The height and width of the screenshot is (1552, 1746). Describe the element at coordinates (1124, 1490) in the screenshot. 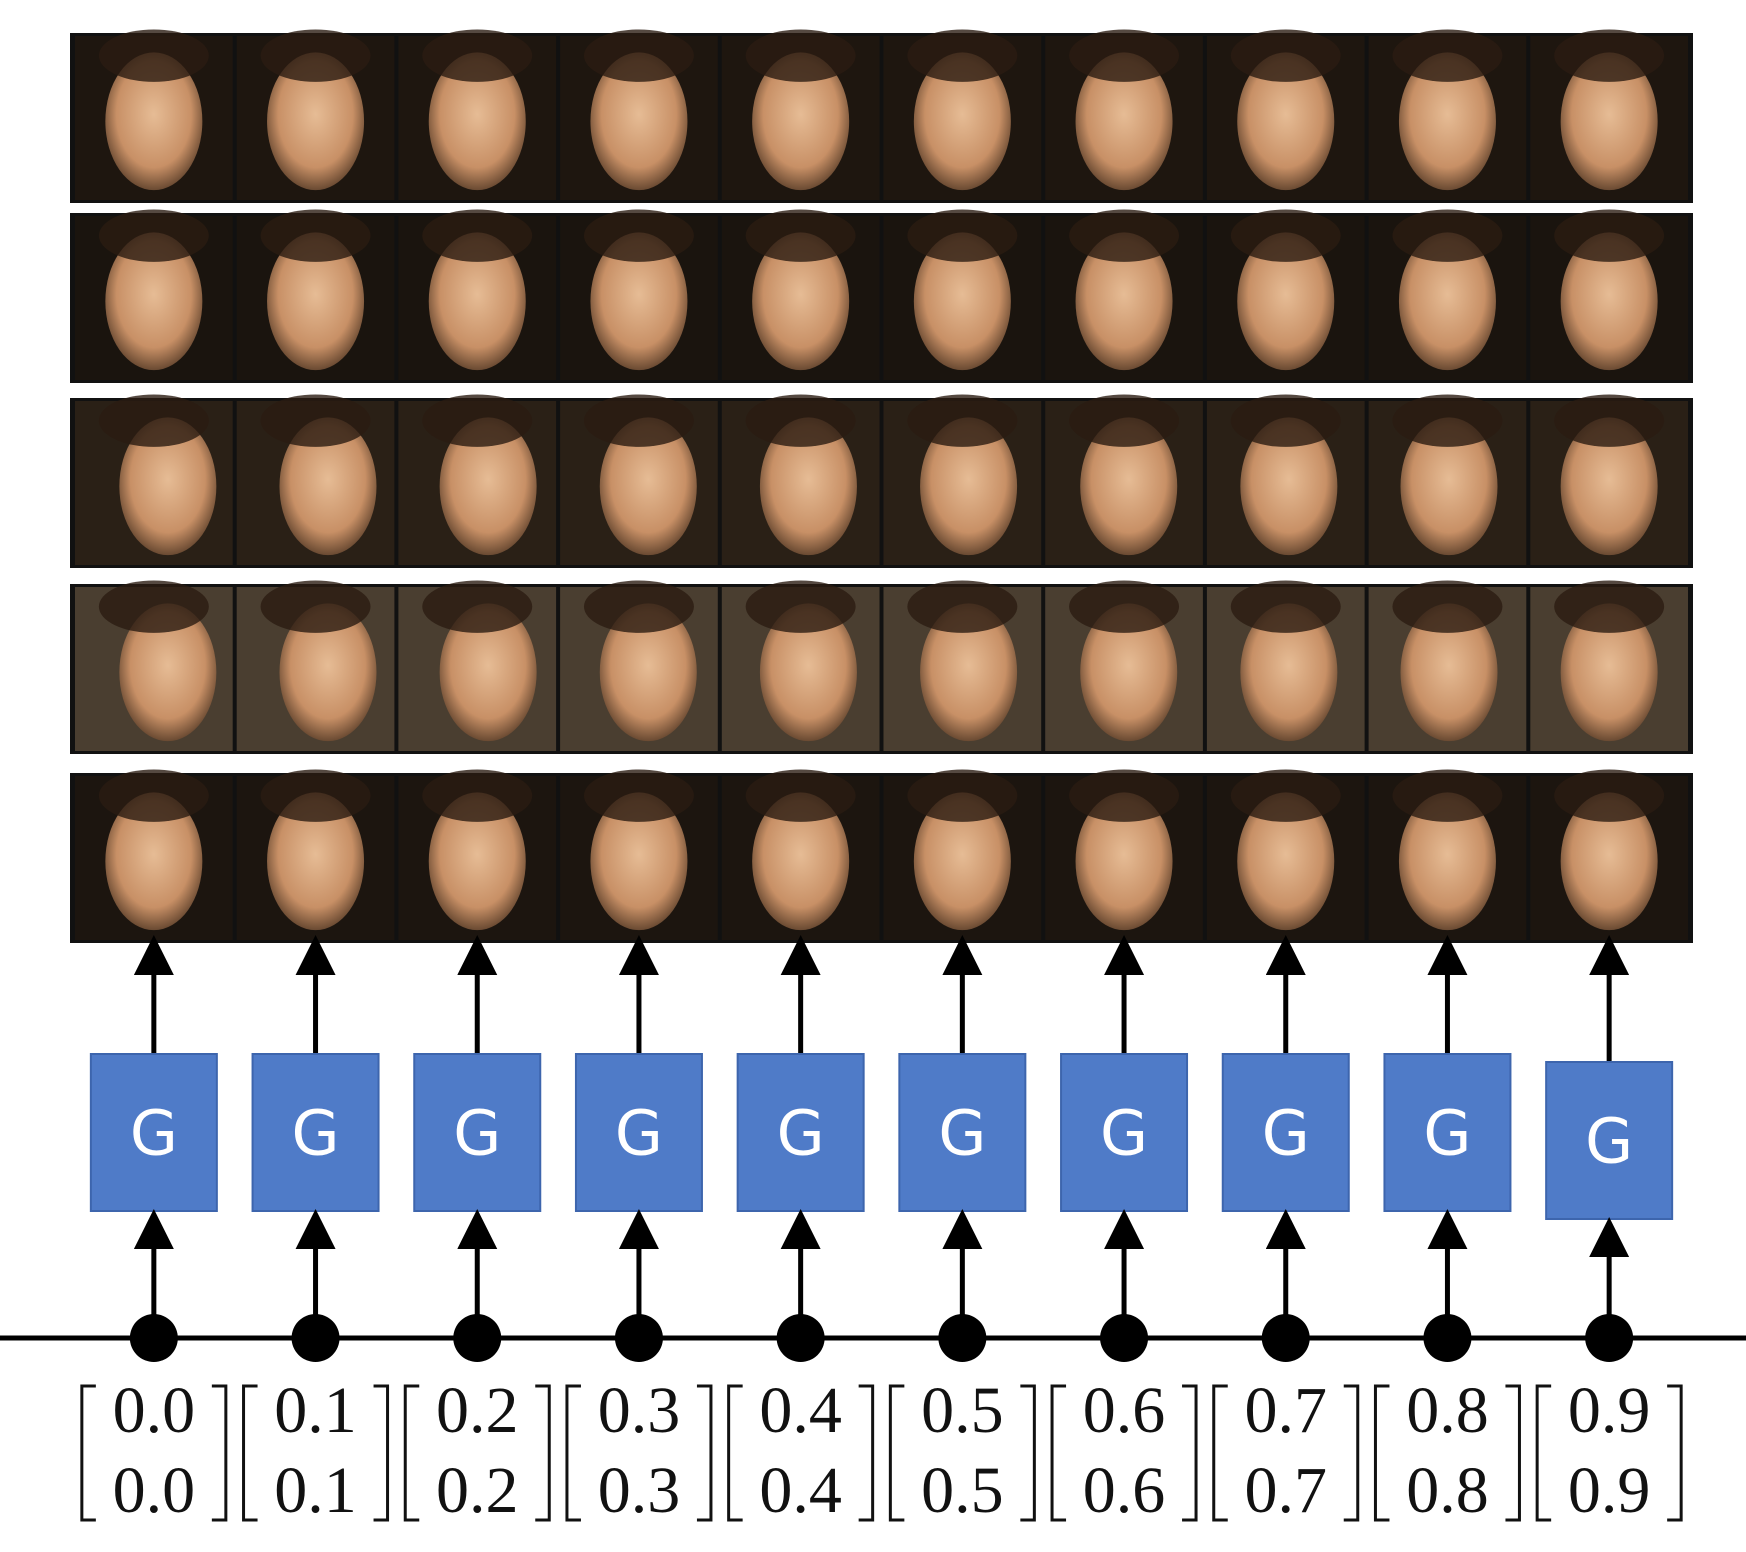

I see `vector-entry: 0.6` at that location.